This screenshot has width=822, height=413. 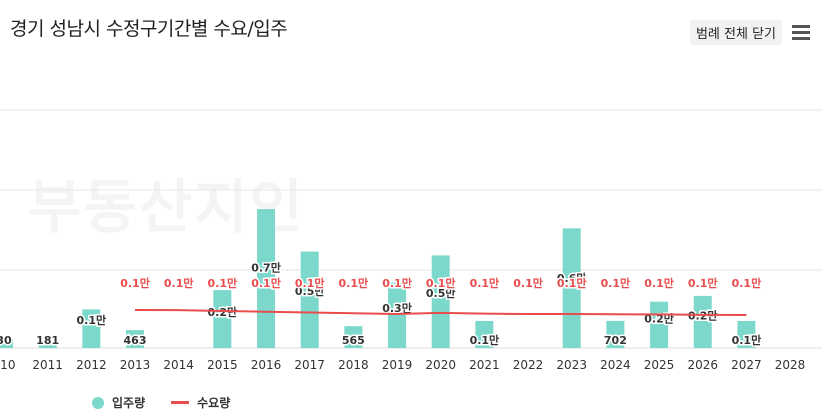 I want to click on demand-series-line, so click(x=441, y=312).